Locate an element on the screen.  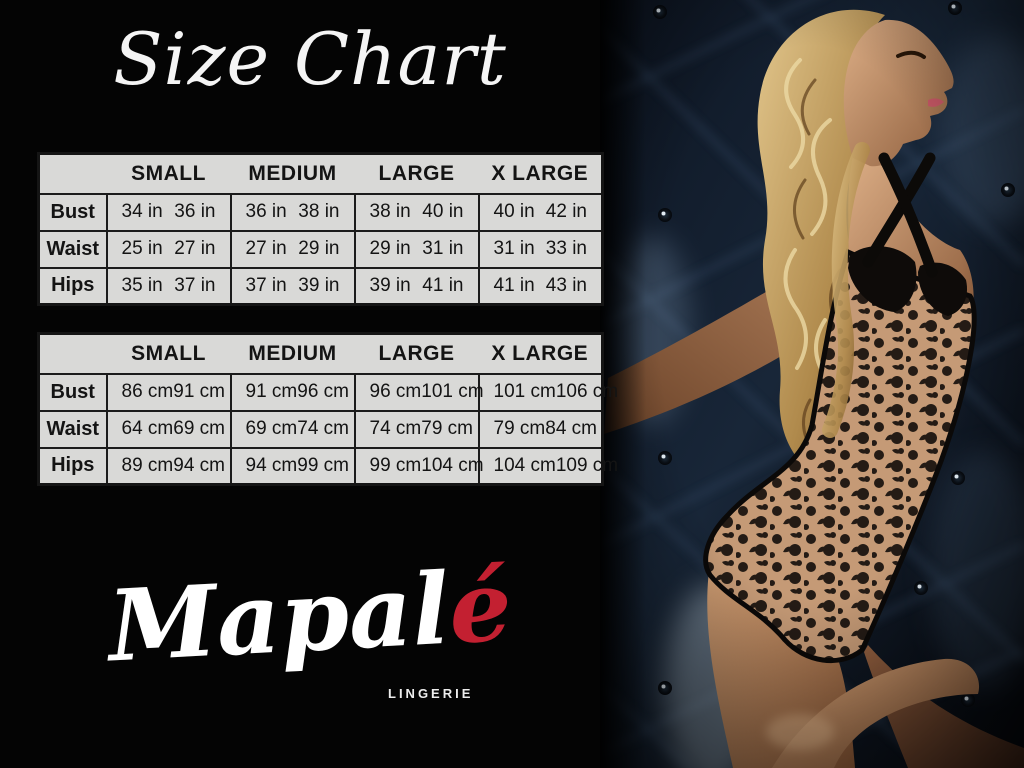
size-cell: 74 cm 79 cm is located at coordinates (416, 429).